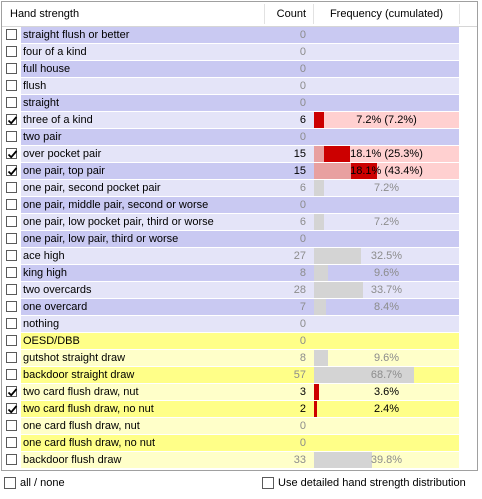  Describe the element at coordinates (299, 460) in the screenshot. I see `row-count: 33` at that location.